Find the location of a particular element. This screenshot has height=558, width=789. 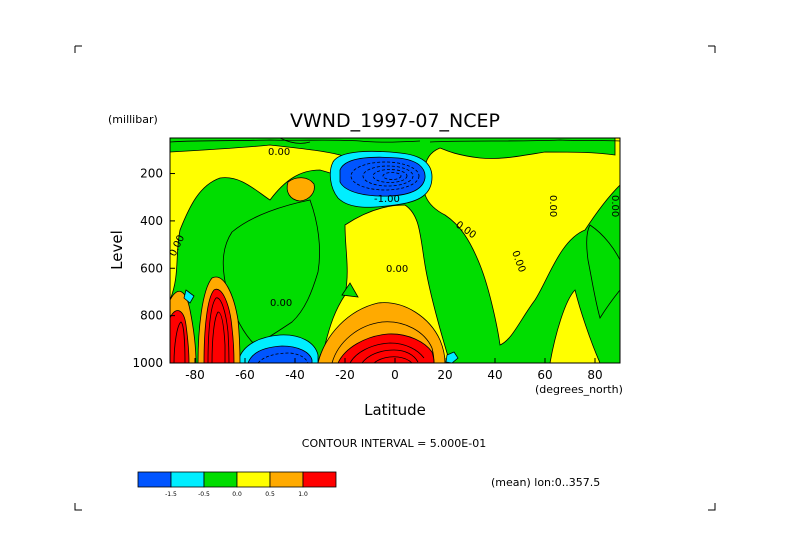

green-region-small is located at coordinates (350, 290).